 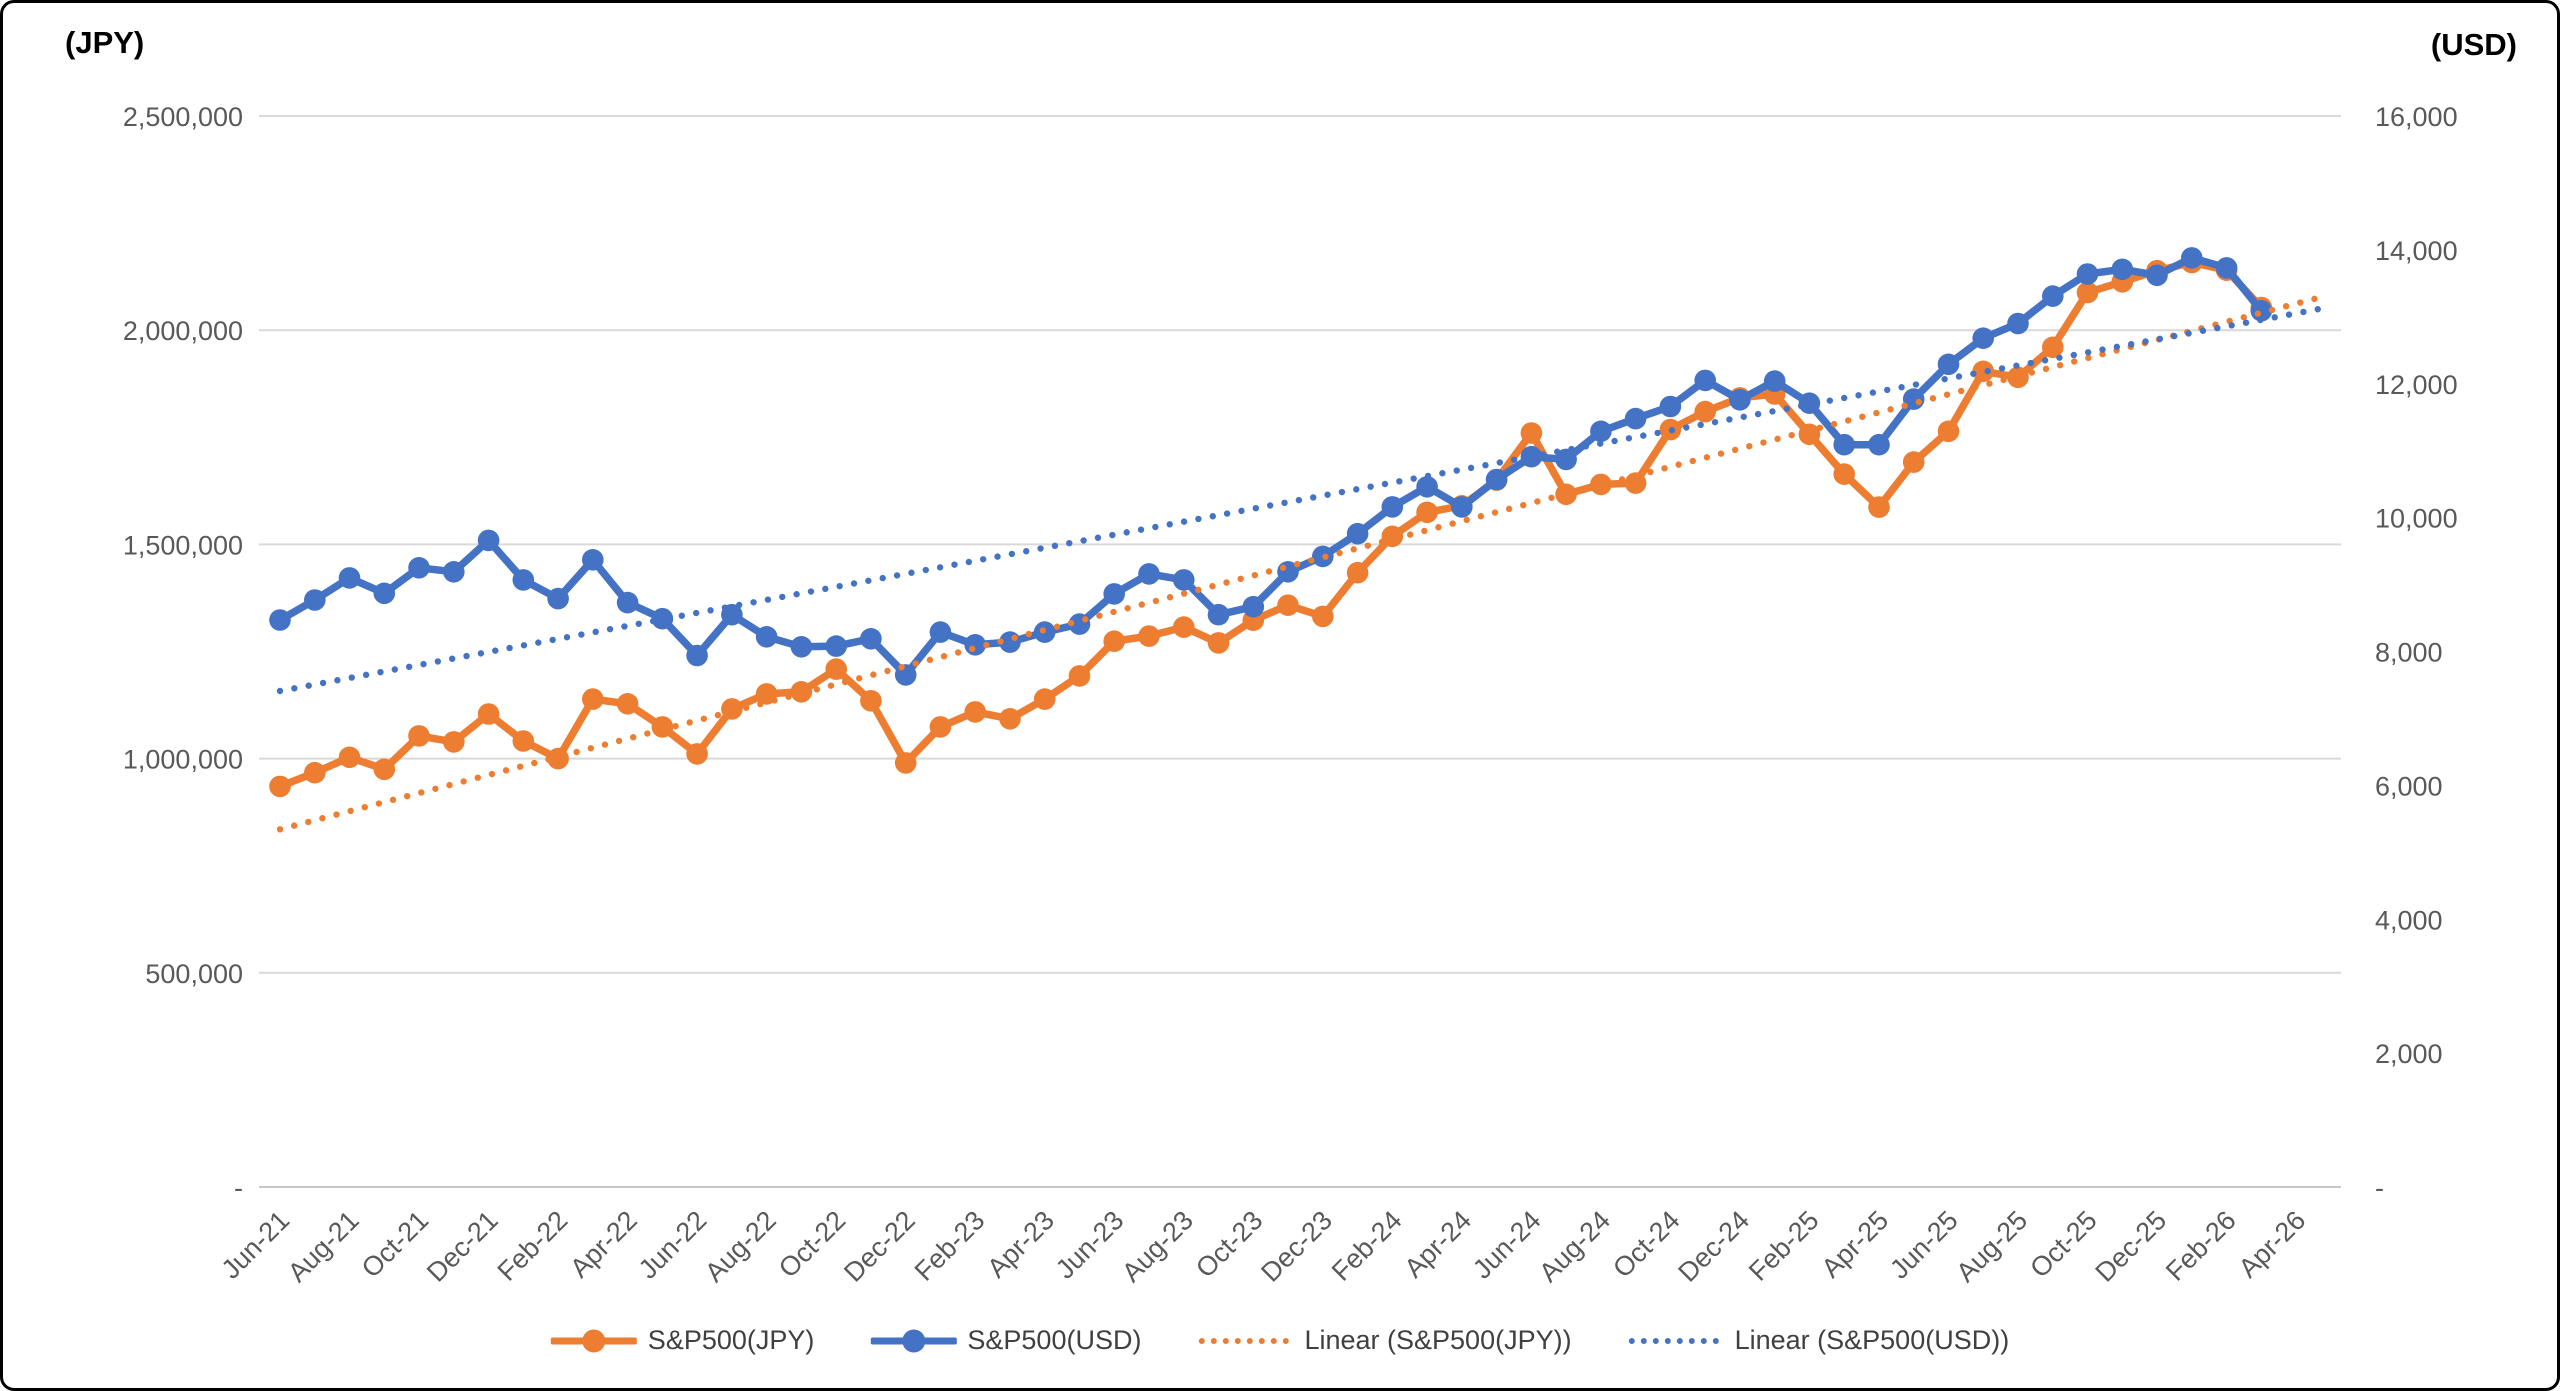 What do you see at coordinates (323, 1246) in the screenshot?
I see `x-axis-tick: Aug-21` at bounding box center [323, 1246].